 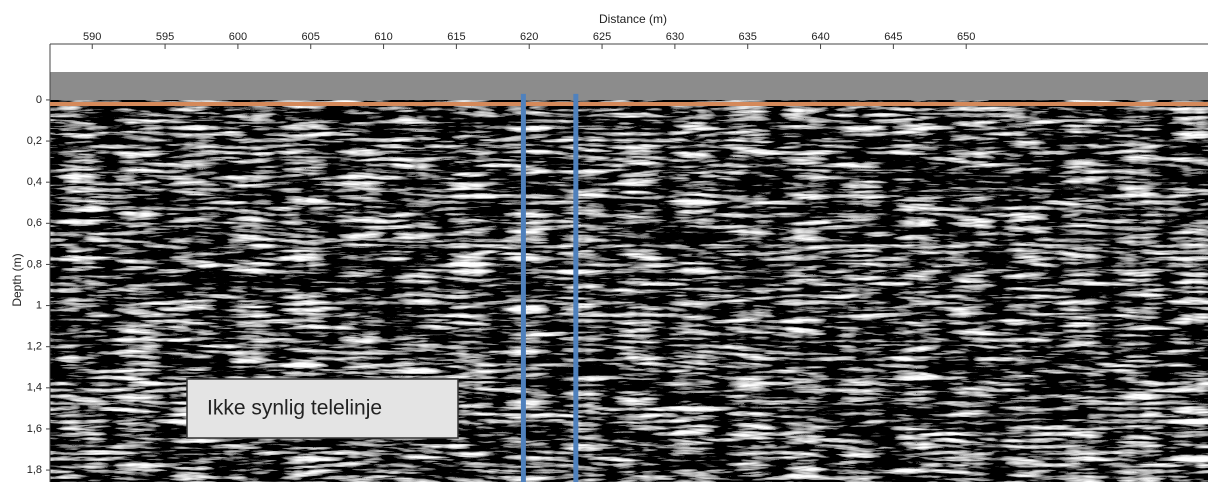 I want to click on x-tick-label: 615, so click(x=456, y=37).